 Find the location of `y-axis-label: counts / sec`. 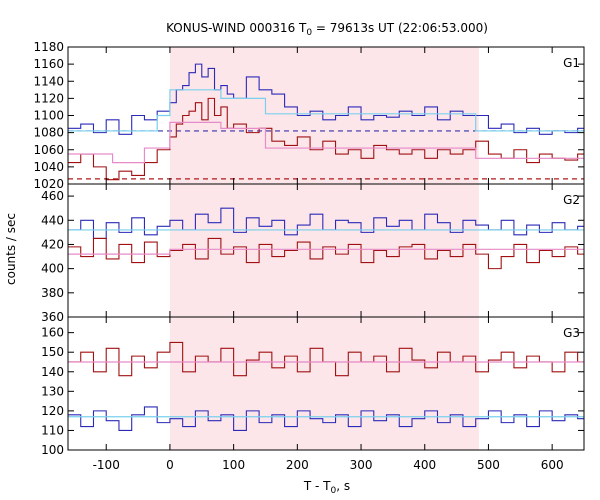

y-axis-label: counts / sec is located at coordinates (11, 249).